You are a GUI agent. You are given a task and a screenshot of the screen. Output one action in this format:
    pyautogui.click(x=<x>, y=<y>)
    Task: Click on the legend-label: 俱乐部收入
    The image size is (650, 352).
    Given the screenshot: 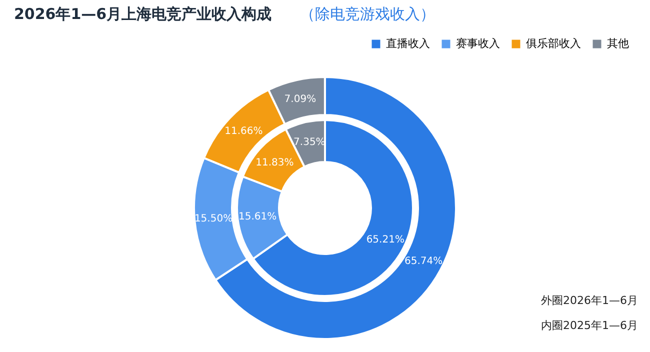 What is the action you would take?
    pyautogui.click(x=553, y=43)
    